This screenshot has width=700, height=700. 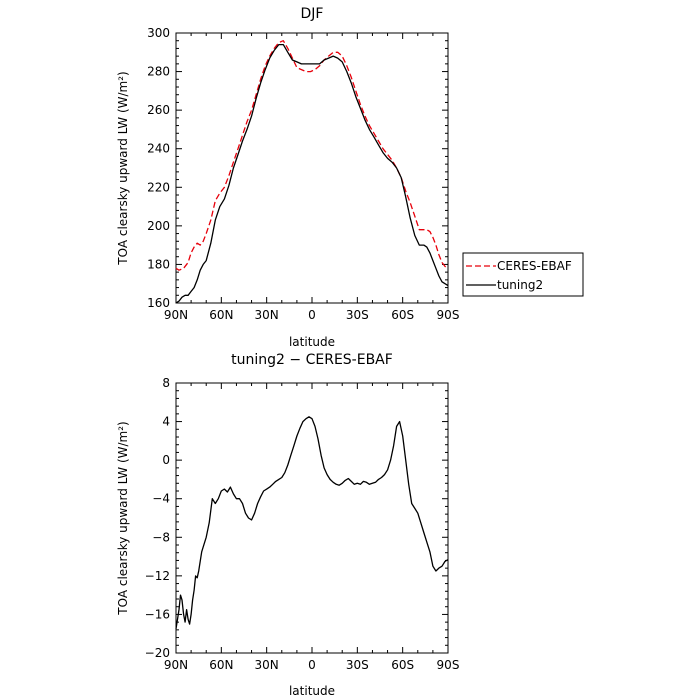 I want to click on legend-label-tuning2: tuning2, so click(x=520, y=285).